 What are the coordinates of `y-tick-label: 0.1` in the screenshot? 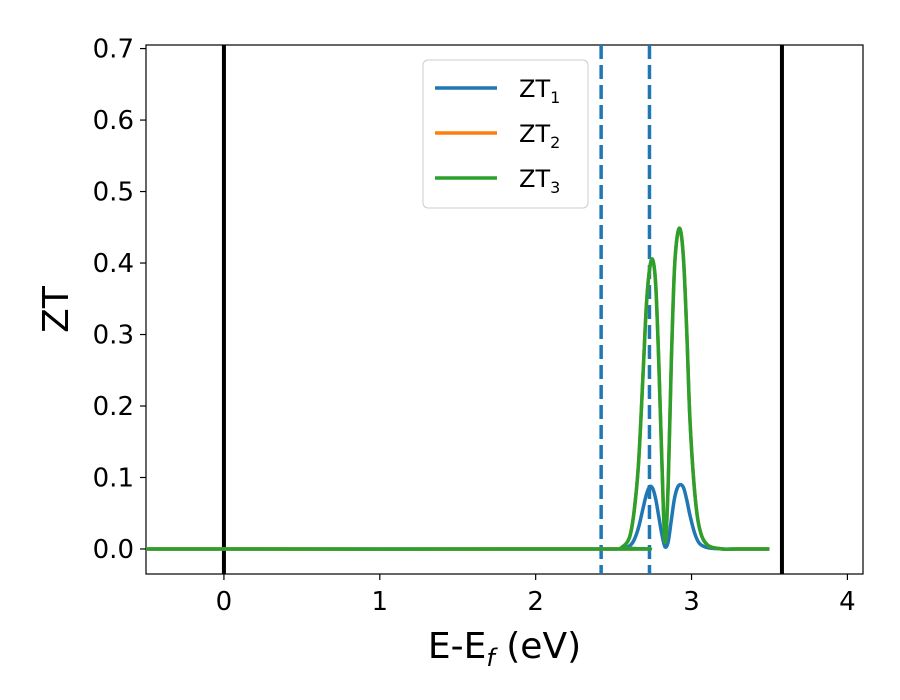 It's located at (113, 478).